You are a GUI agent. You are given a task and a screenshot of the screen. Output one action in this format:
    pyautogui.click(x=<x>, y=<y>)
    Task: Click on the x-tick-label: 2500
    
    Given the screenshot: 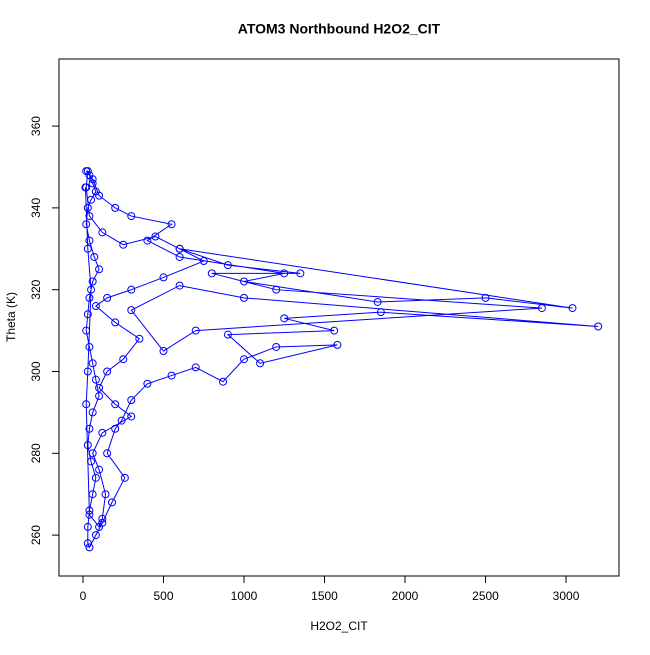 What is the action you would take?
    pyautogui.click(x=485, y=596)
    